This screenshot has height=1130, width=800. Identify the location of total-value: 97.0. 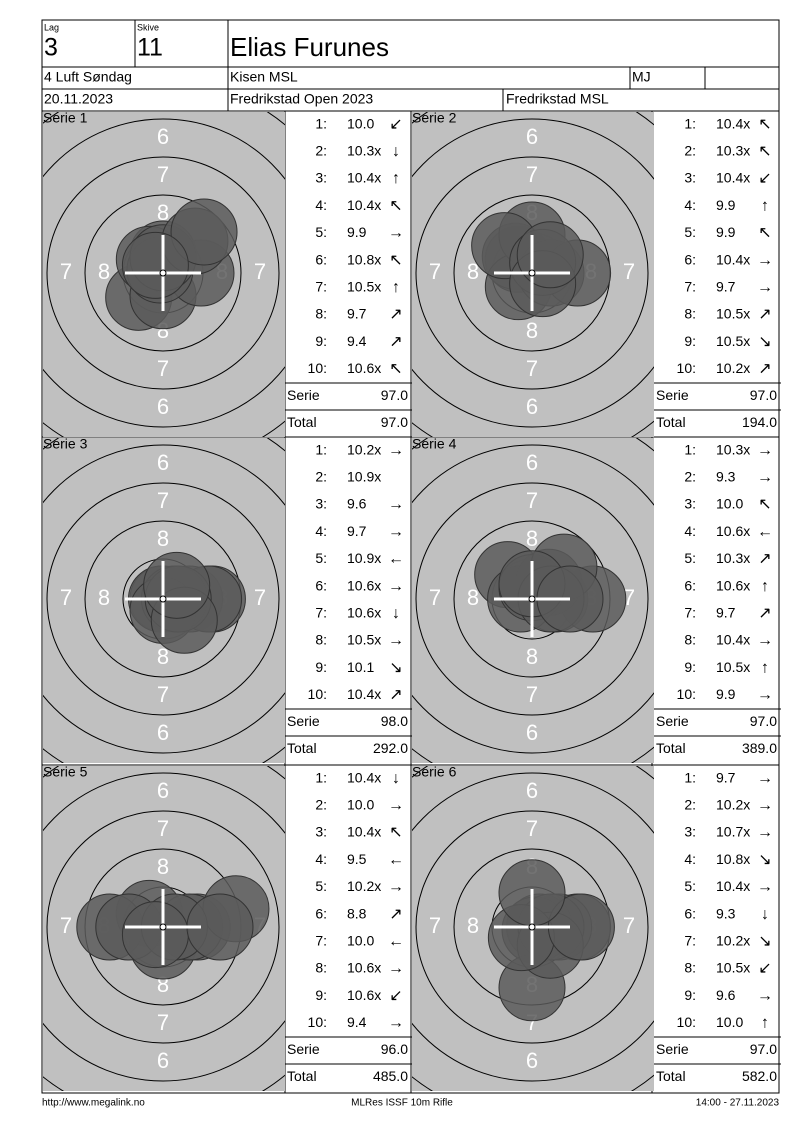
(394, 422).